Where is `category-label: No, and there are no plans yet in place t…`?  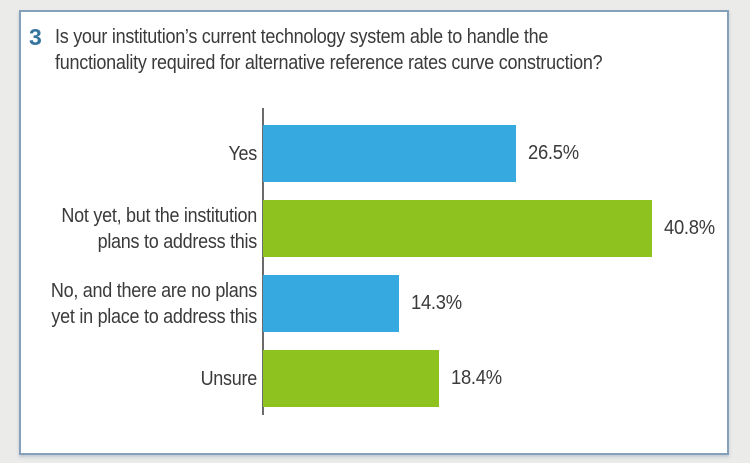 category-label: No, and there are no plans yet in place t… is located at coordinates (140, 303).